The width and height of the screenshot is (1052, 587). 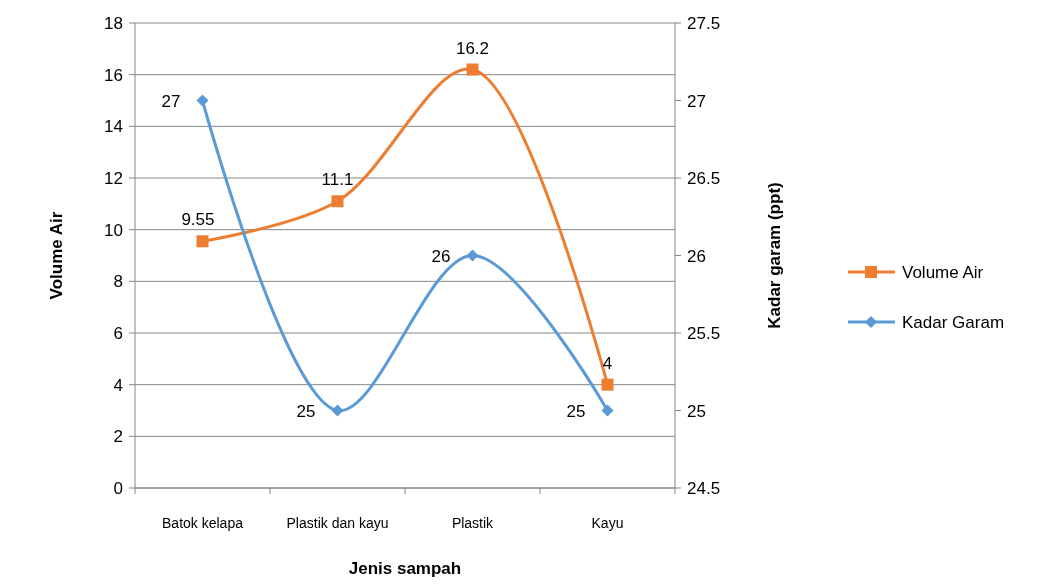 What do you see at coordinates (704, 178) in the screenshot?
I see `y2-tick-label: 26.5` at bounding box center [704, 178].